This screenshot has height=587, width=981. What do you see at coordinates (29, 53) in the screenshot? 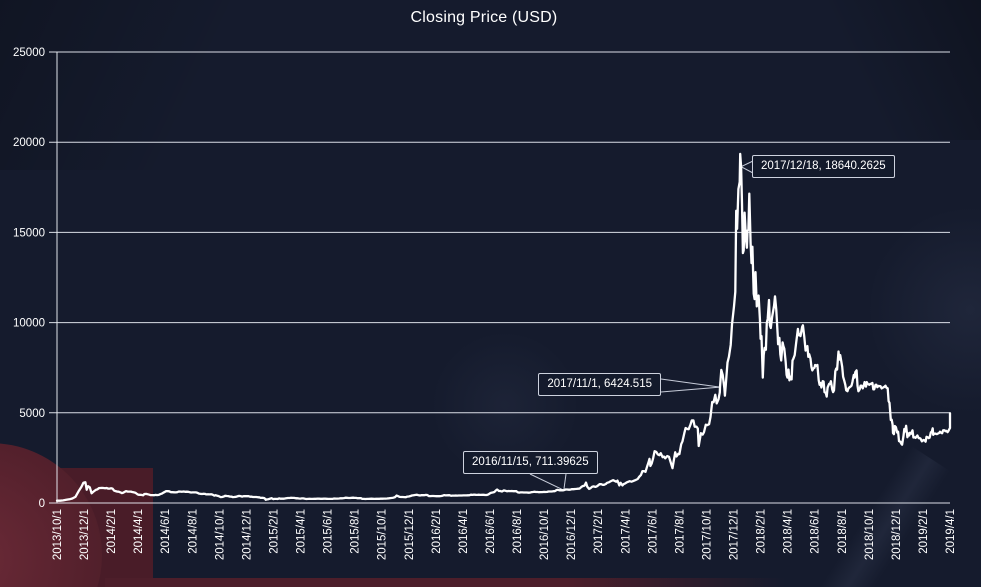
I see `y-axis-label: 25000` at bounding box center [29, 53].